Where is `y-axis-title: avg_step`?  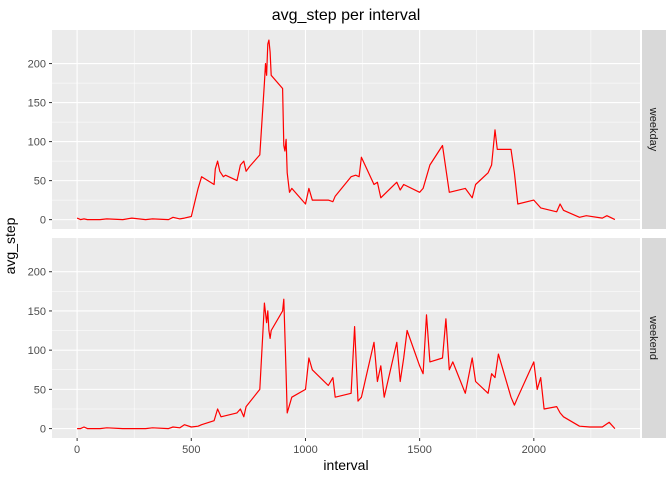 y-axis-title: avg_step is located at coordinates (10, 245).